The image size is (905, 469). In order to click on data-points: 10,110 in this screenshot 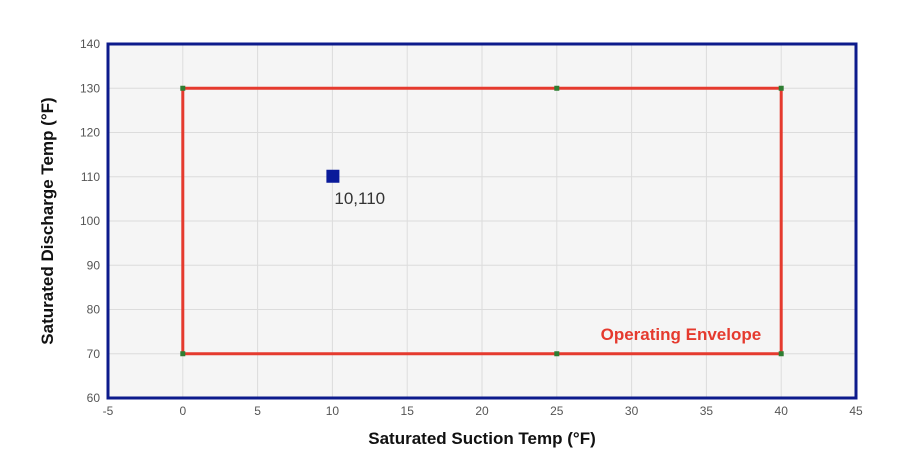, I will do `click(355, 188)`.